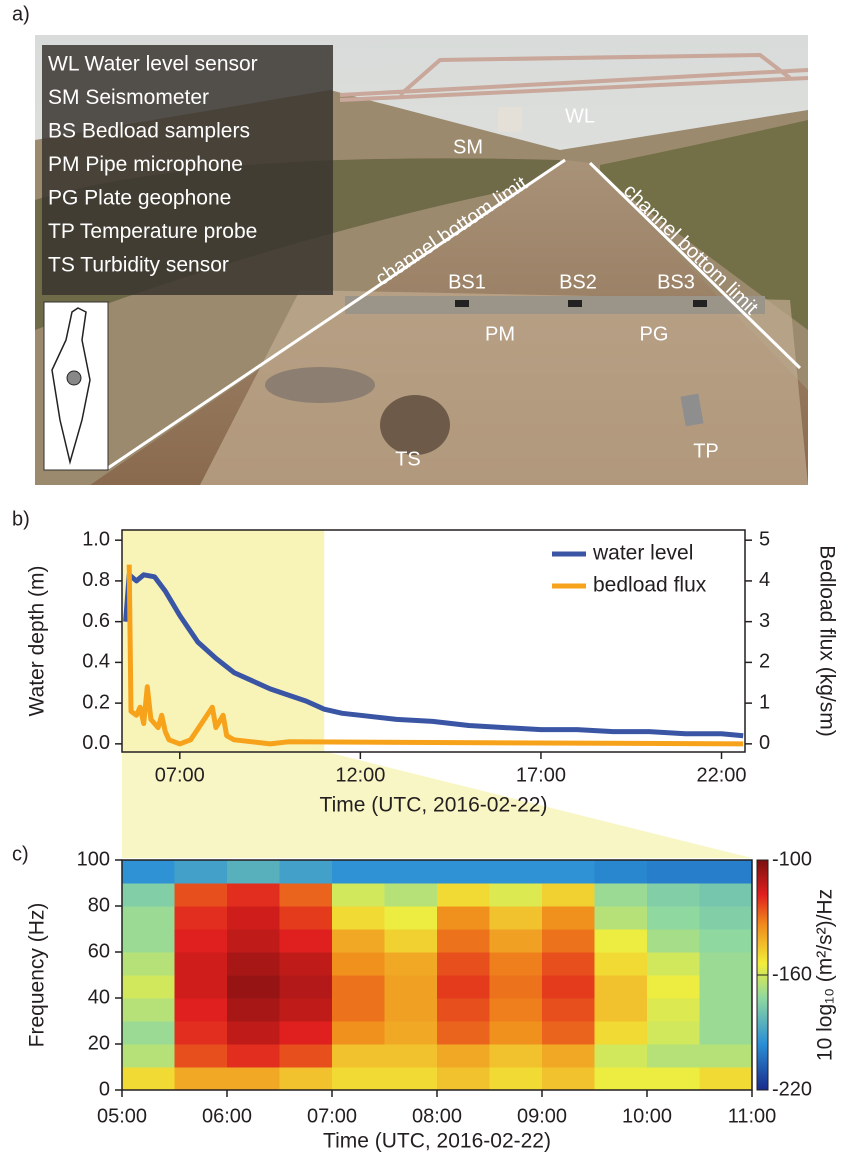 The height and width of the screenshot is (1155, 845). Describe the element at coordinates (96, 580) in the screenshot. I see `y-tick-label: 0.8` at that location.